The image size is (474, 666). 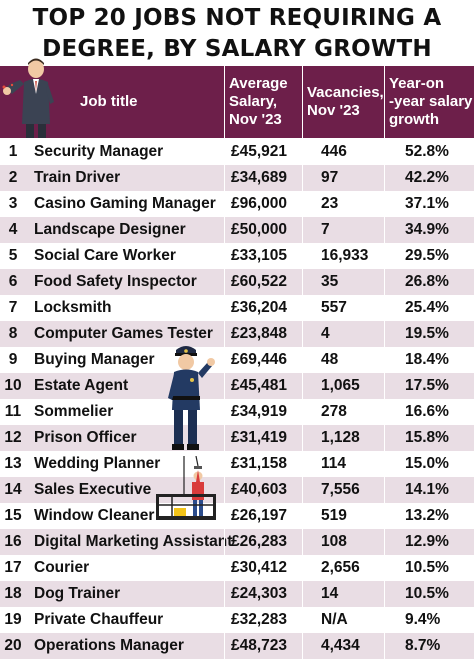 What do you see at coordinates (237, 490) in the screenshot?
I see `table-row: 14 Sales Executive £40,603 7,556 14.1%` at bounding box center [237, 490].